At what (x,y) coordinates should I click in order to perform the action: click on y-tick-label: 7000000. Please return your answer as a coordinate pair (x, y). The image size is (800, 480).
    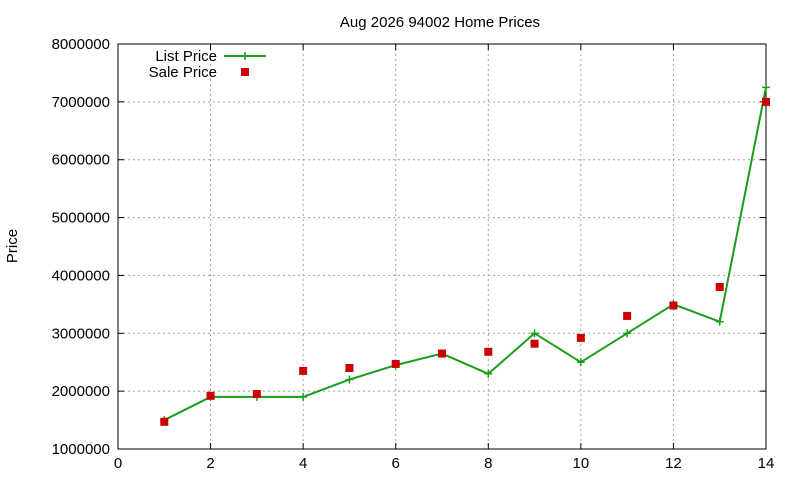
    Looking at the image, I should click on (81, 102).